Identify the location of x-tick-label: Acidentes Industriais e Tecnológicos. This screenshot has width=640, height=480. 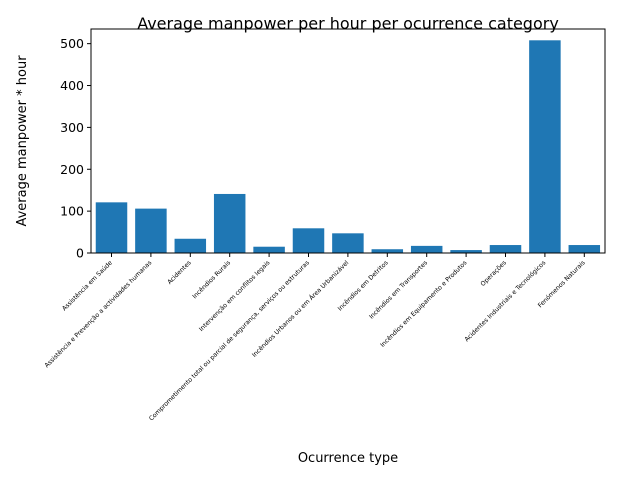
(505, 301).